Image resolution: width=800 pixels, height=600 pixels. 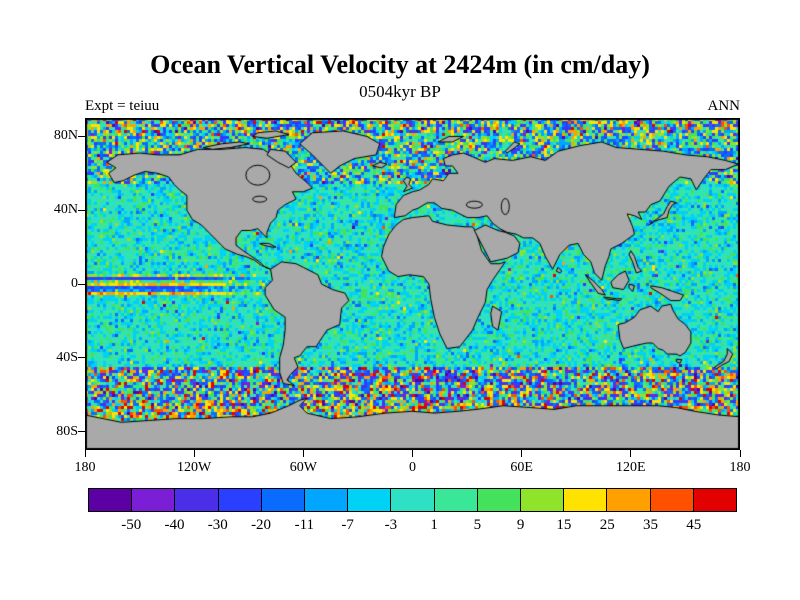 What do you see at coordinates (694, 525) in the screenshot?
I see `colorbar-tick-label: 45` at bounding box center [694, 525].